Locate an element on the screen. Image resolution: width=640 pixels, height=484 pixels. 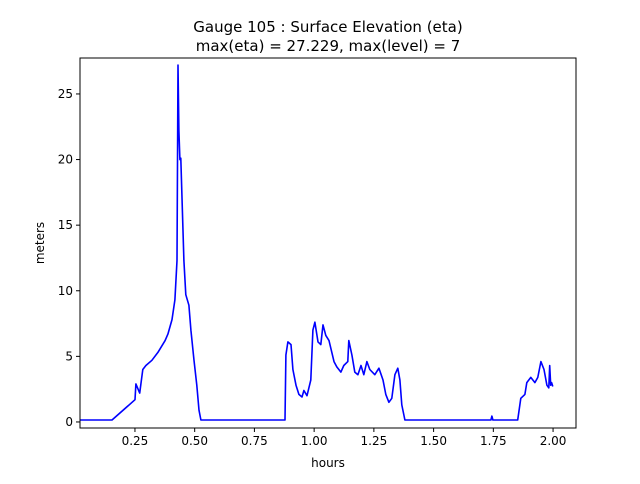
x-tick-label: 1.25 is located at coordinates (374, 441).